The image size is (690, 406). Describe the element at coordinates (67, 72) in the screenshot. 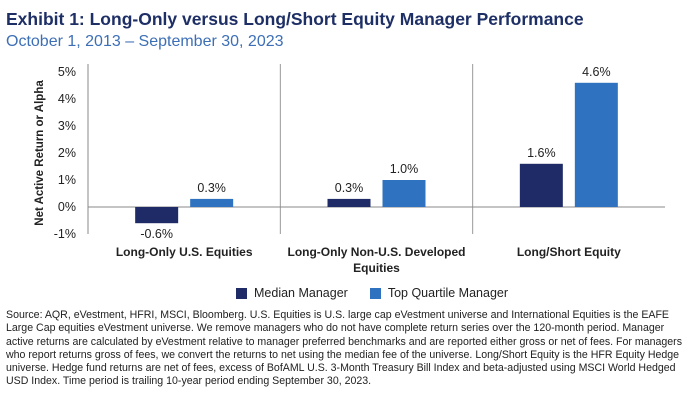

I see `y-tick-label: 5%` at that location.